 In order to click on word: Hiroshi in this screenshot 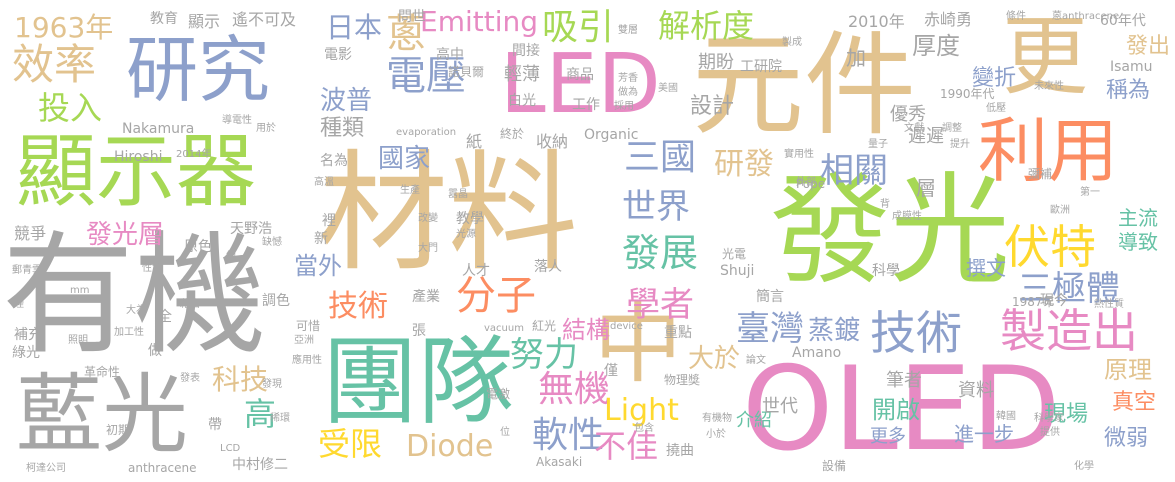, I will do `click(138, 157)`.